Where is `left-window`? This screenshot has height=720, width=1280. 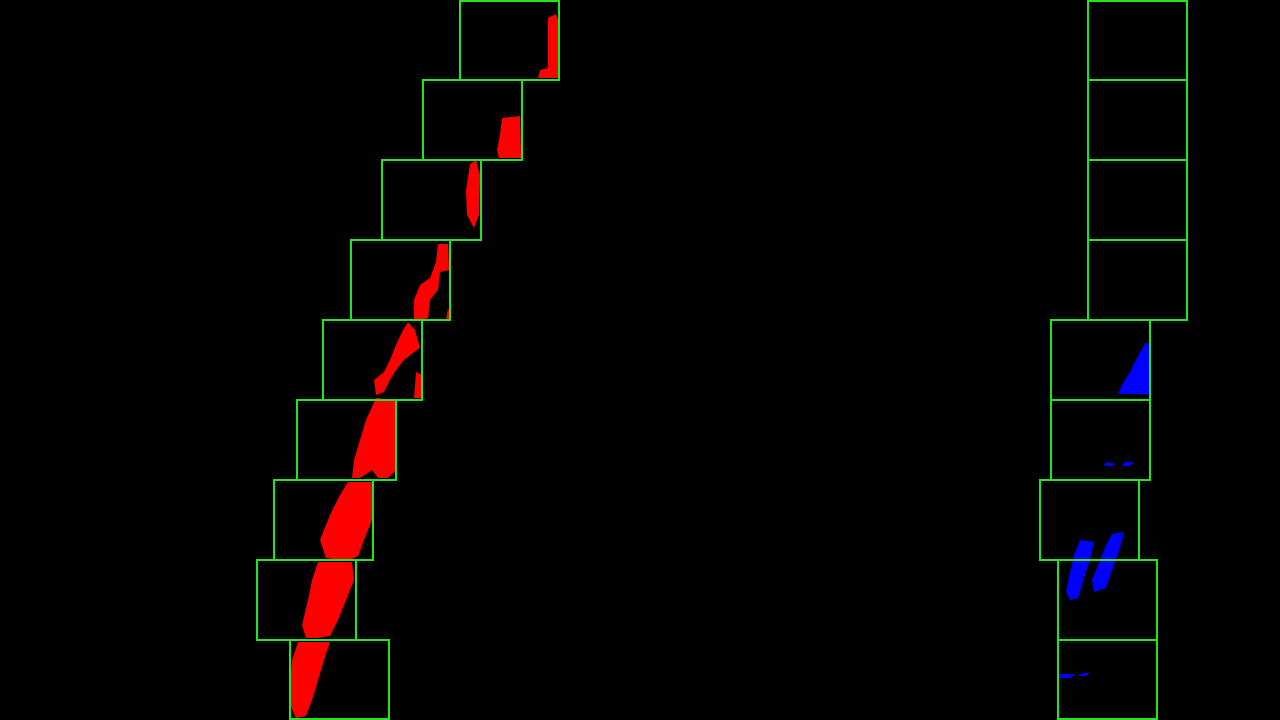 left-window is located at coordinates (339, 679).